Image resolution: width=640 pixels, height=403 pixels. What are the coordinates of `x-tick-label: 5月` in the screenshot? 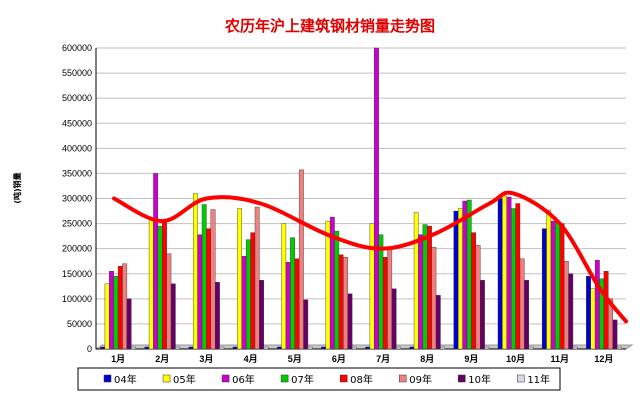 It's located at (295, 359).